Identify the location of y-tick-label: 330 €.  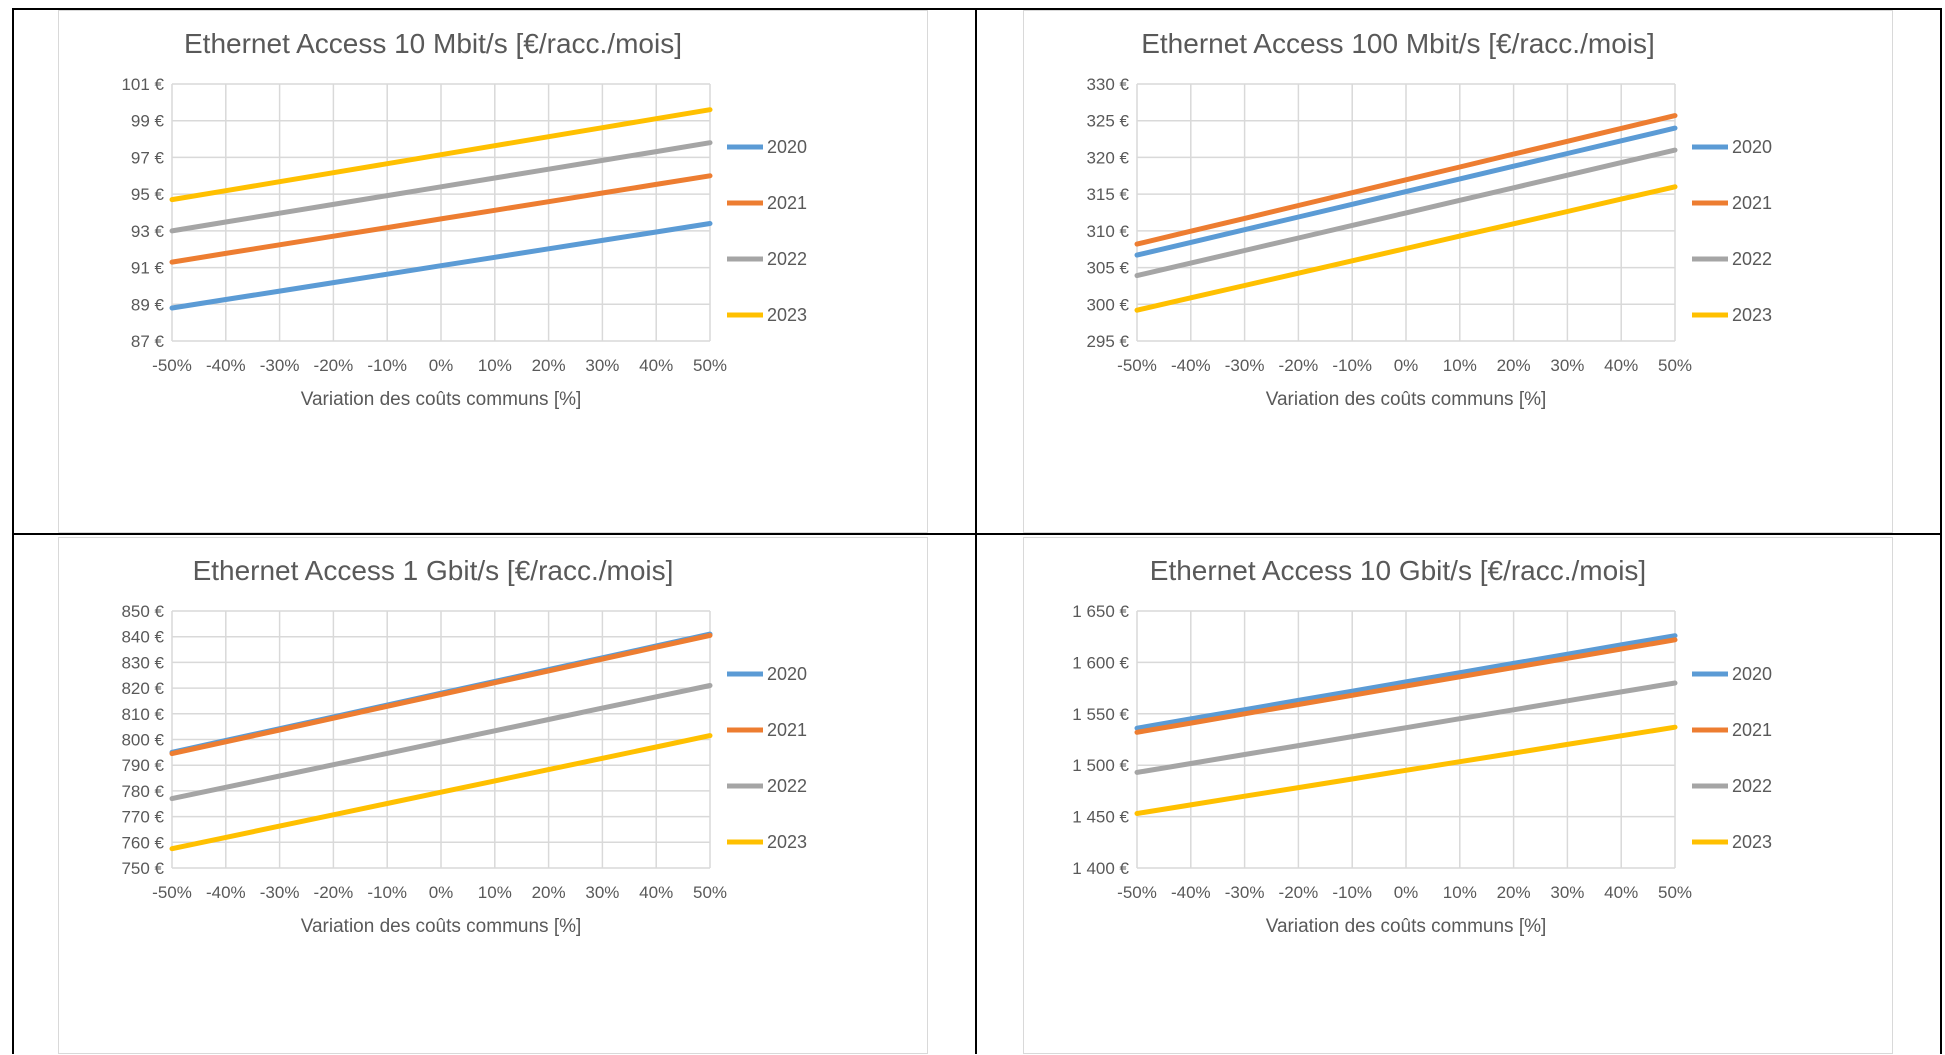
(1107, 84).